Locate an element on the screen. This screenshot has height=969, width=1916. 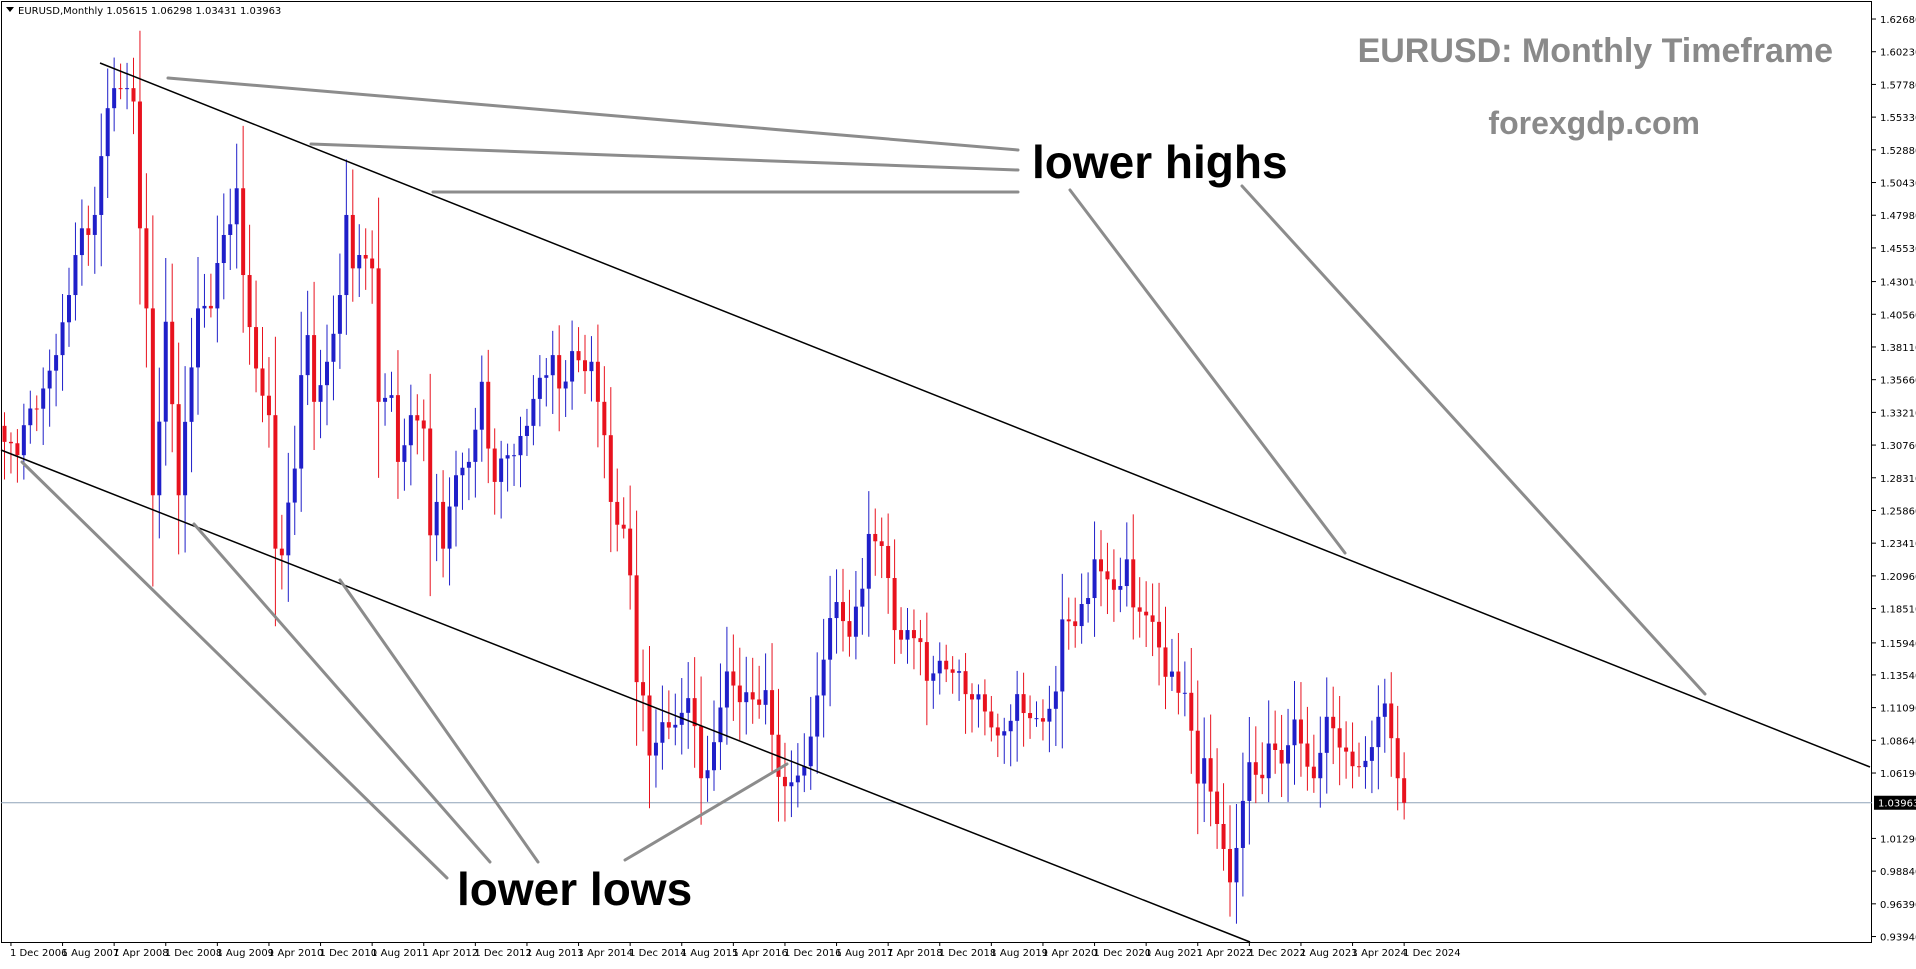
y-tick-label: 1.50430 is located at coordinates (1898, 184).